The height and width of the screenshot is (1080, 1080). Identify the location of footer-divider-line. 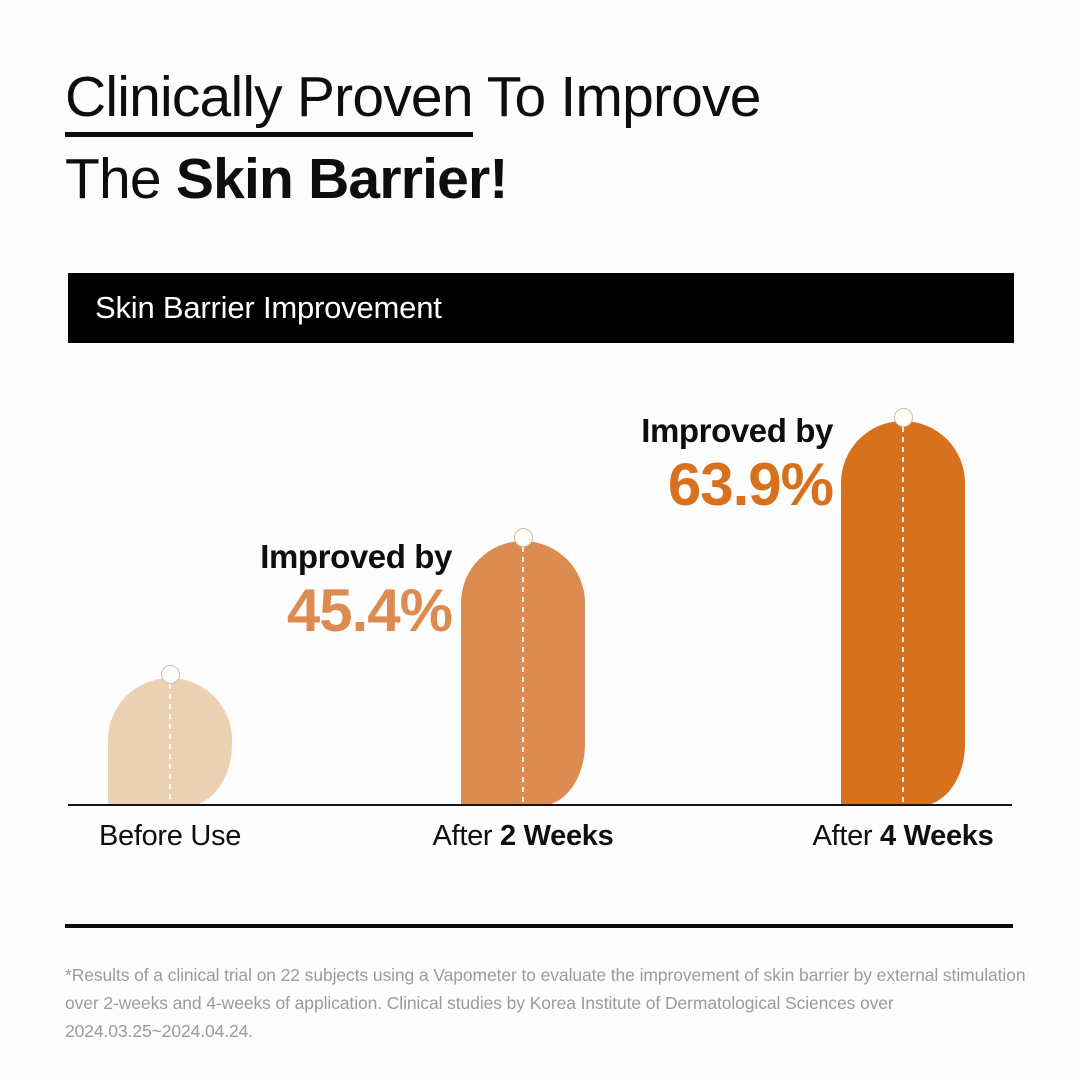
(539, 926).